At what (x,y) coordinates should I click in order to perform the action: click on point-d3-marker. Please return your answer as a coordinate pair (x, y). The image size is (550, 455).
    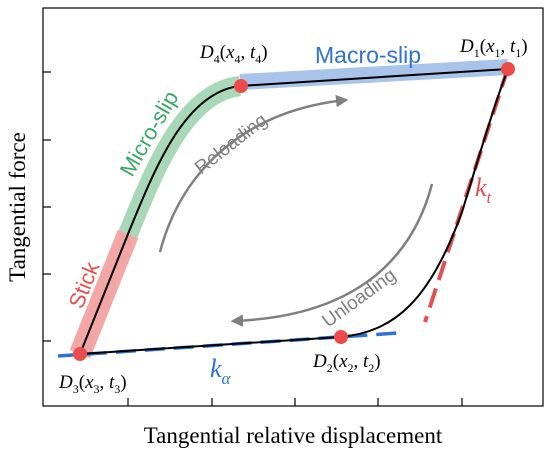
    Looking at the image, I should click on (80, 354).